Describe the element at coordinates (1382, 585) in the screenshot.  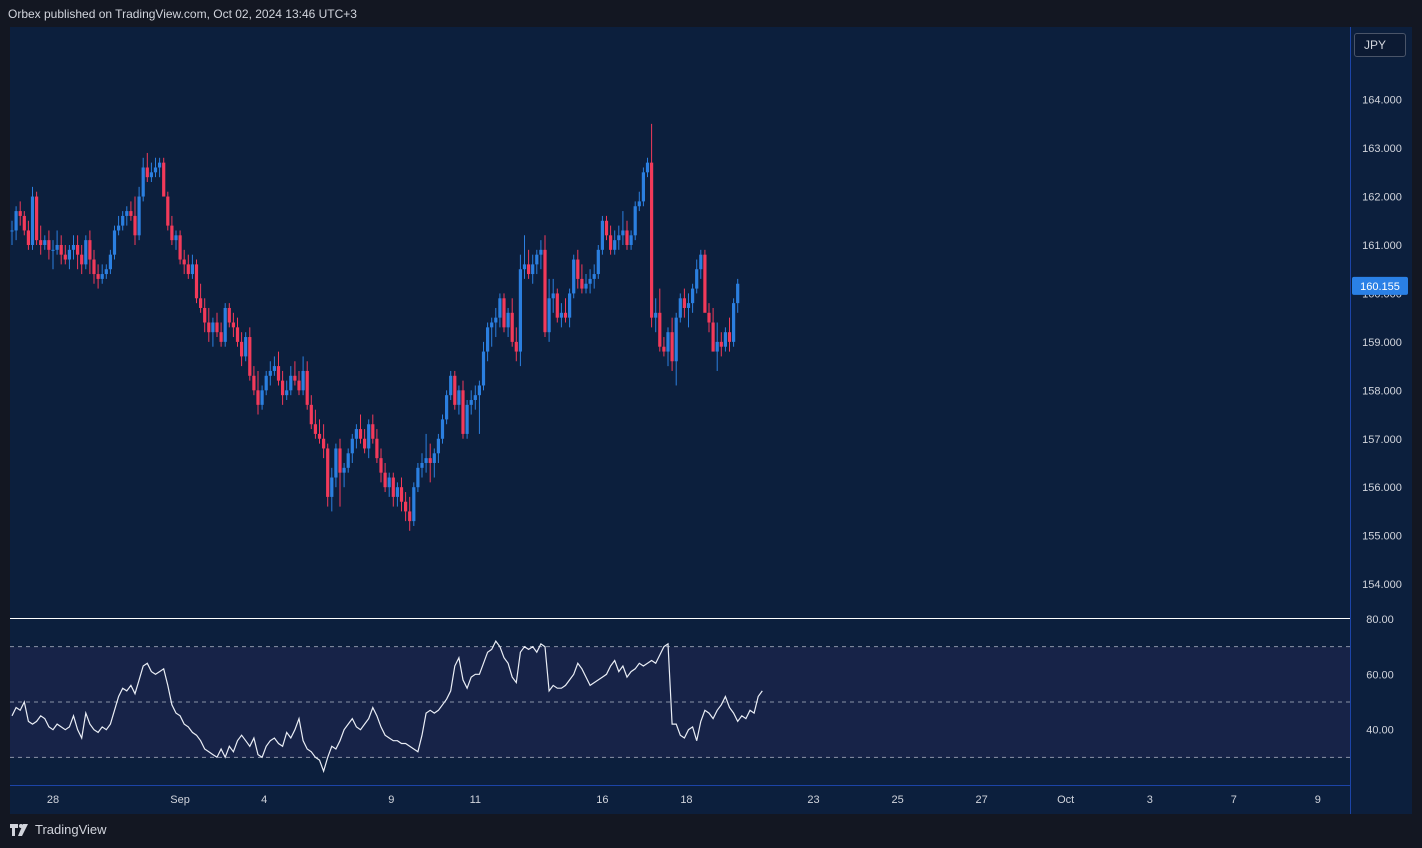
I see `price-tick-label: 154.000` at that location.